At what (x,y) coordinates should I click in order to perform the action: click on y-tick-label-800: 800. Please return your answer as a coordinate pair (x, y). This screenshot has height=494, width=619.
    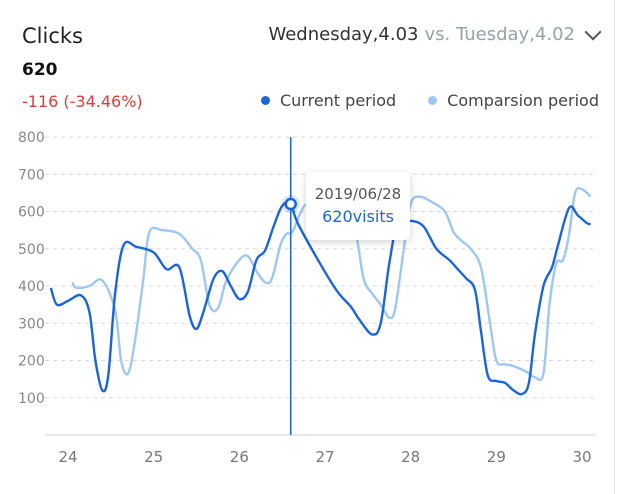
    Looking at the image, I should click on (31, 138).